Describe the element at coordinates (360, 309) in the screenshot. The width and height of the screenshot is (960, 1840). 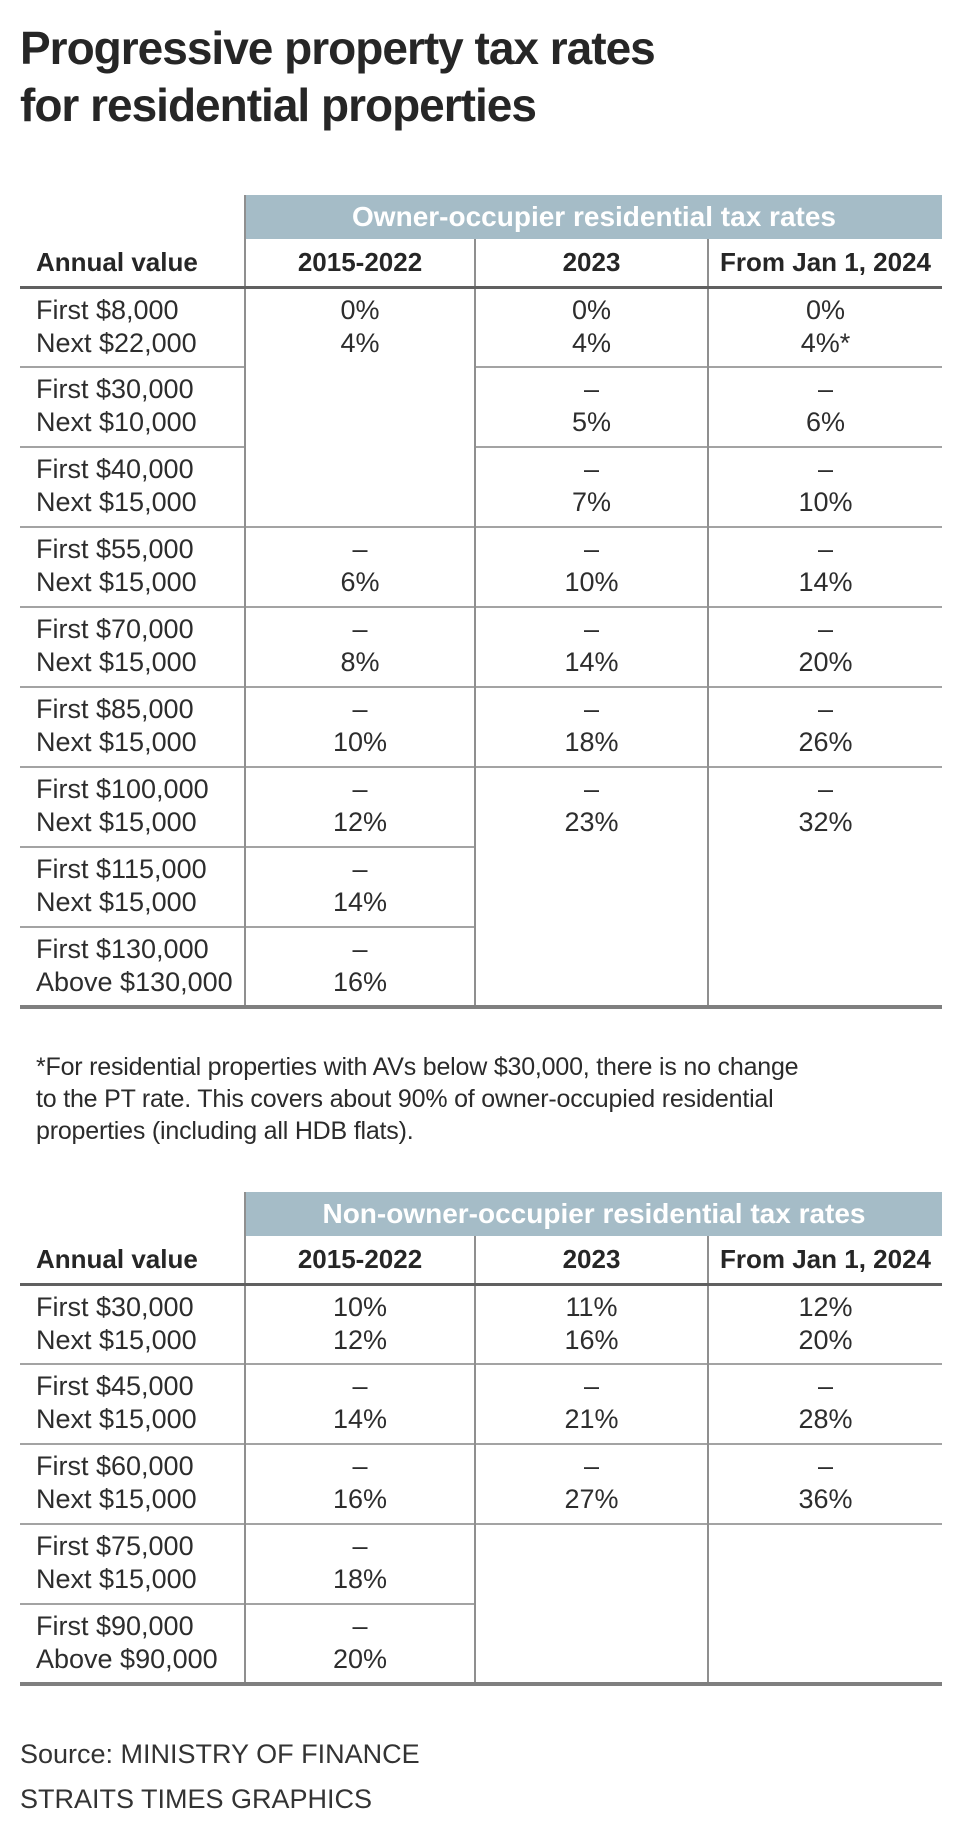
I see `cell-line: 0%` at that location.